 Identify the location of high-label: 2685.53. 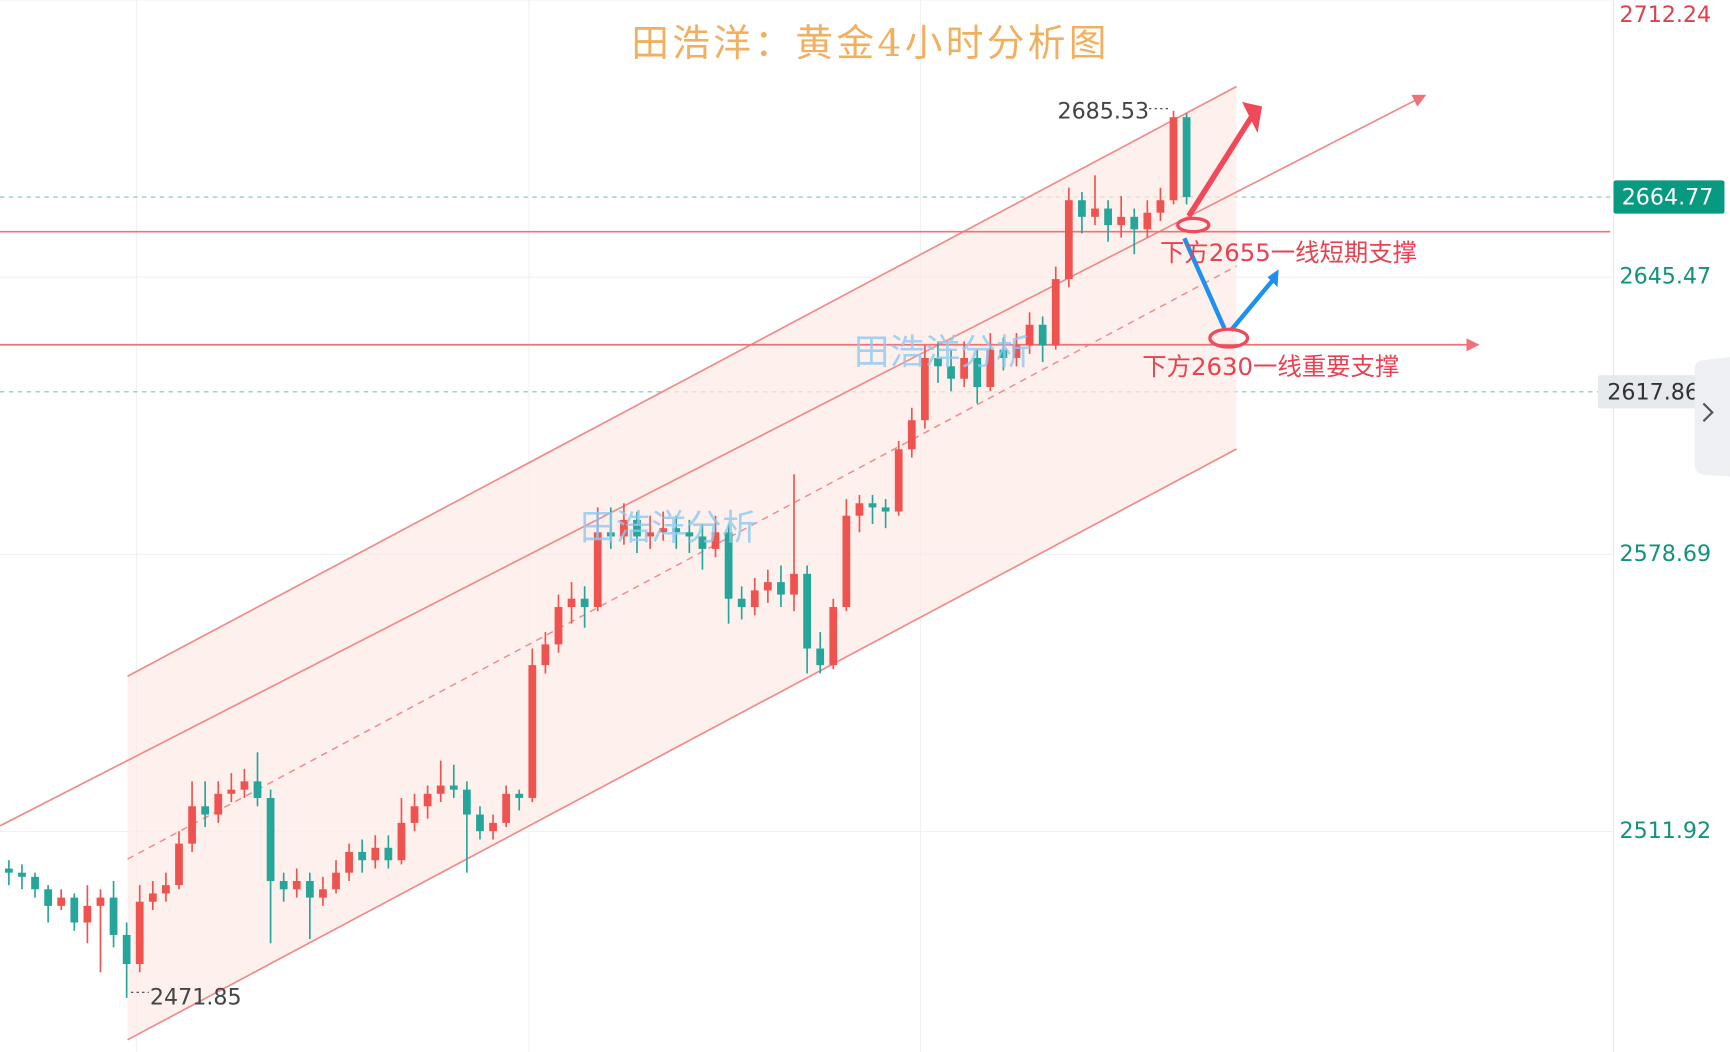
(1103, 111).